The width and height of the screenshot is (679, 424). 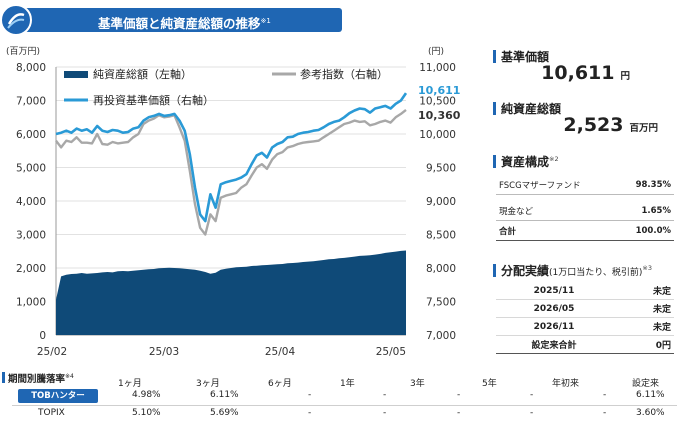 What do you see at coordinates (231, 292) in the screenshot?
I see `series-area-net-assets` at bounding box center [231, 292].